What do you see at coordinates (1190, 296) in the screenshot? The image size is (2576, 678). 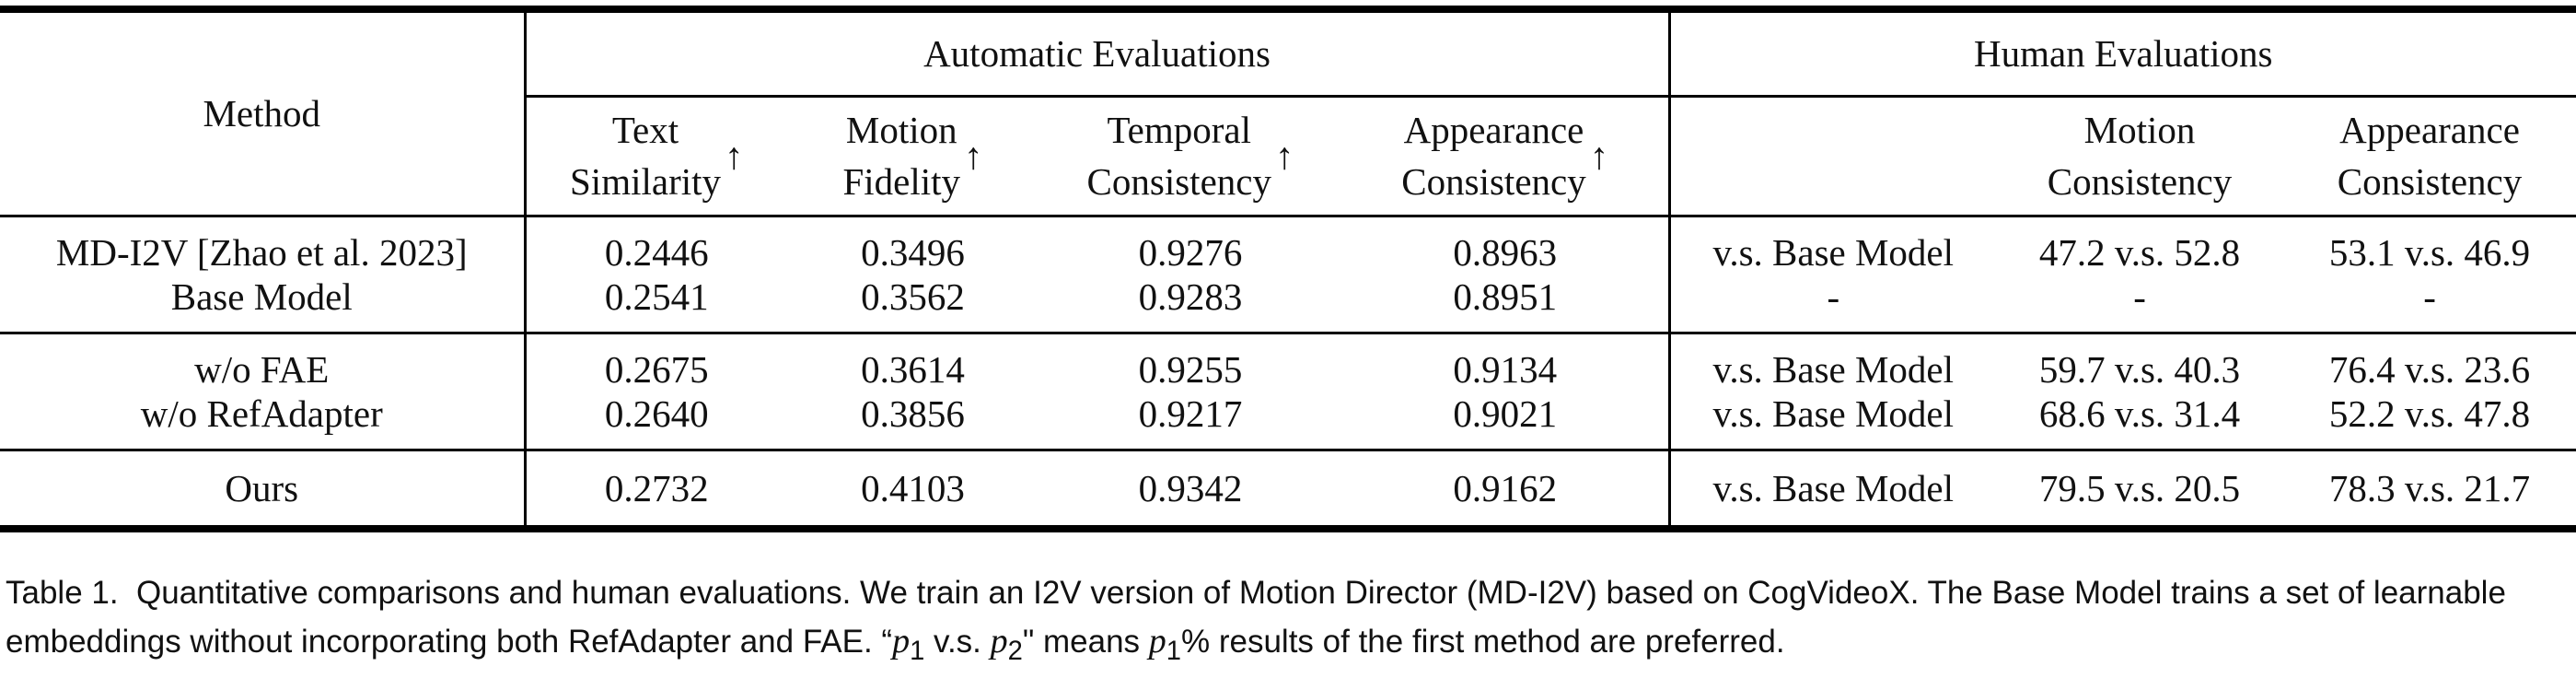 I see `cell-temporal-consistency: 0.9283` at bounding box center [1190, 296].